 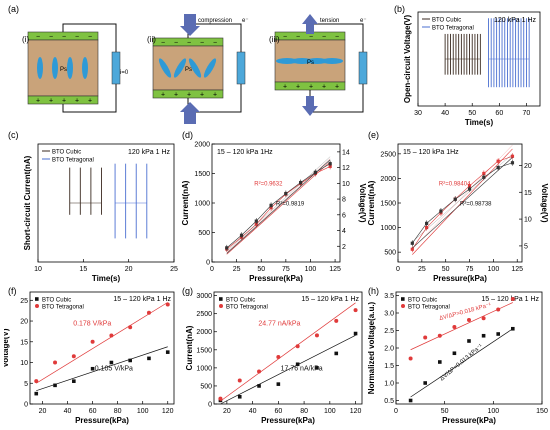 I want to click on panel-label-b: (b), so click(x=399, y=9).